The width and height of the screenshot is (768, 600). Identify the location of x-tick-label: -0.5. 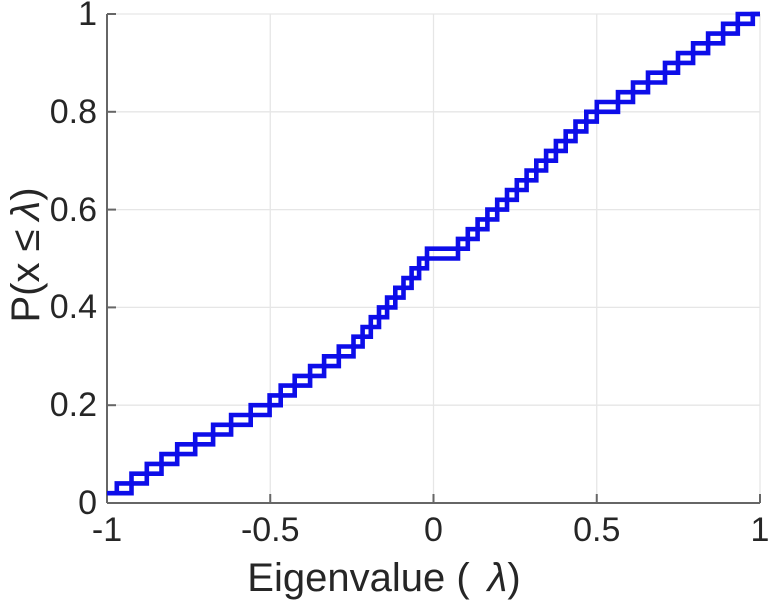
(270, 530).